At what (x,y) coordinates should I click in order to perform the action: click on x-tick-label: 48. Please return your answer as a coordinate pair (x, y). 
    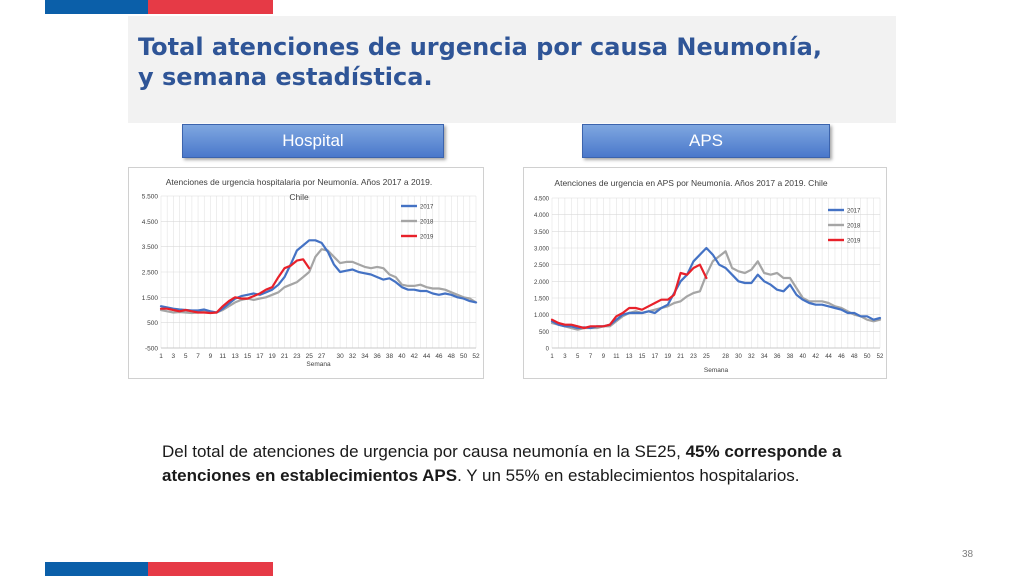
    Looking at the image, I should click on (452, 356).